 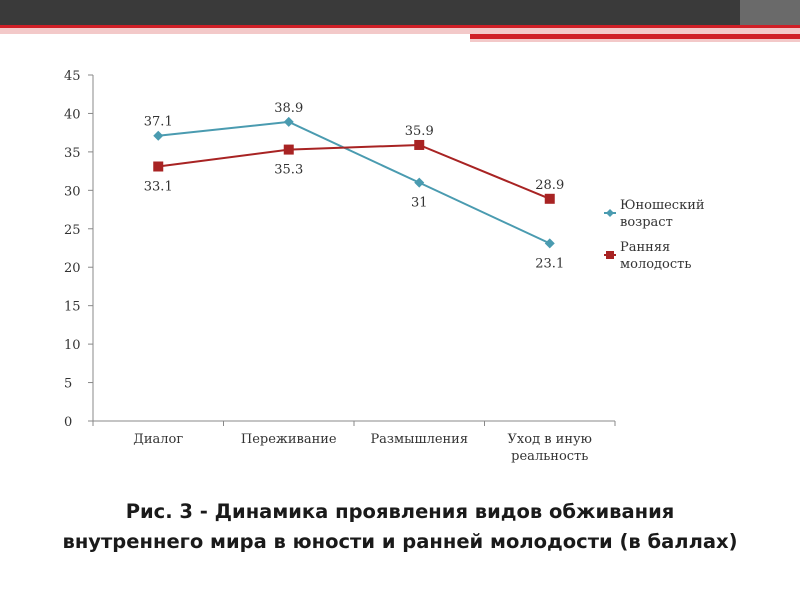 I want to click on top-red-line, so click(x=400, y=26).